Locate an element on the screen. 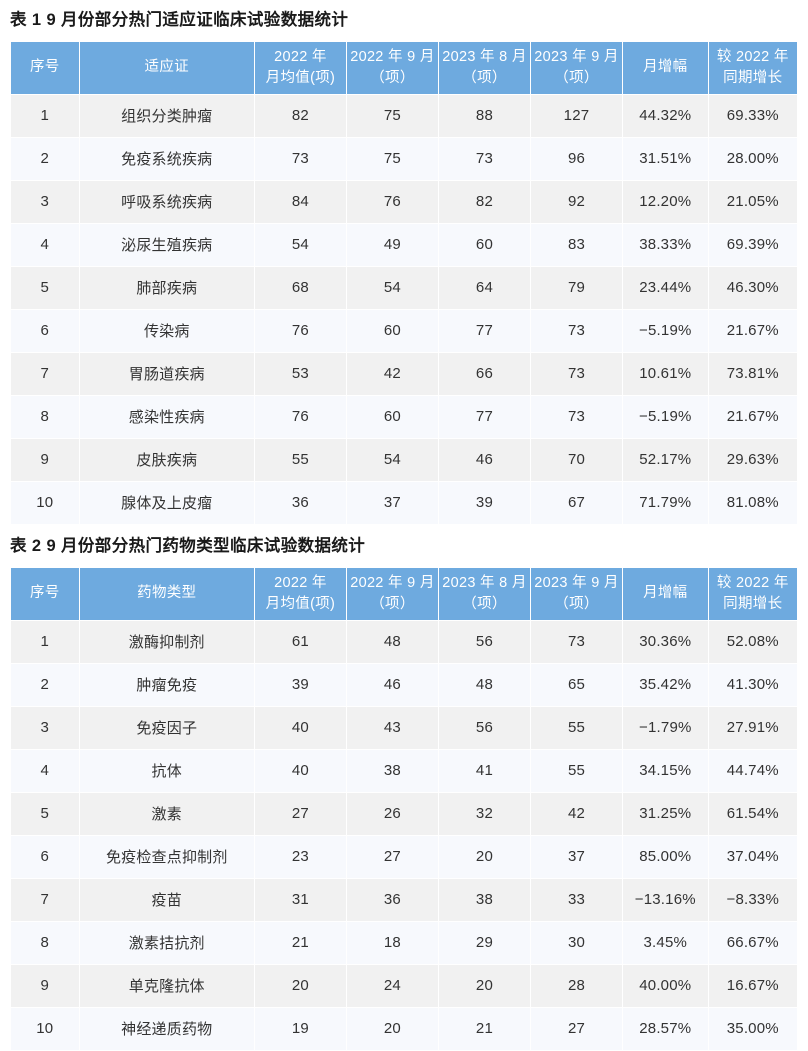  table-row: 6 传染病 76 60 77 73 −5.19% 21.67% is located at coordinates (404, 330).